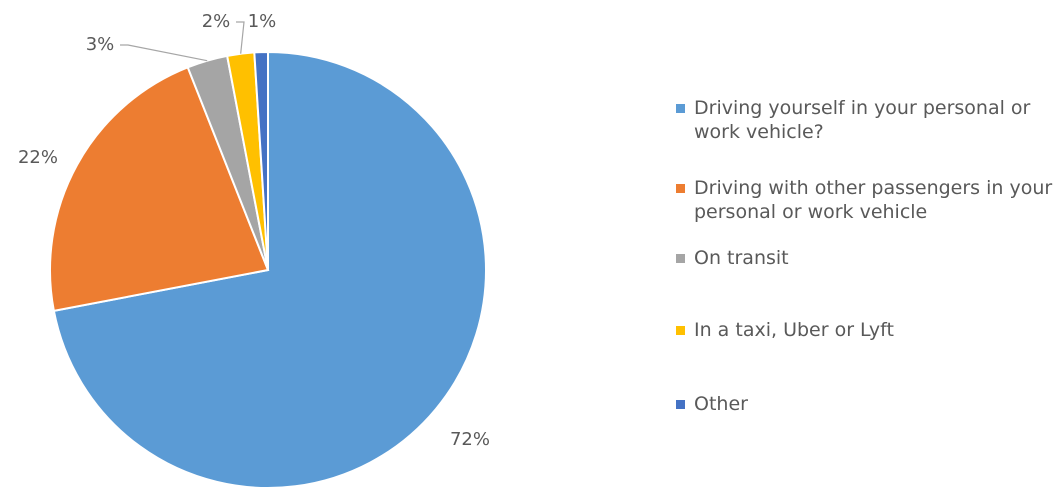  Describe the element at coordinates (741, 258) in the screenshot. I see `legend-label: On transit` at that location.